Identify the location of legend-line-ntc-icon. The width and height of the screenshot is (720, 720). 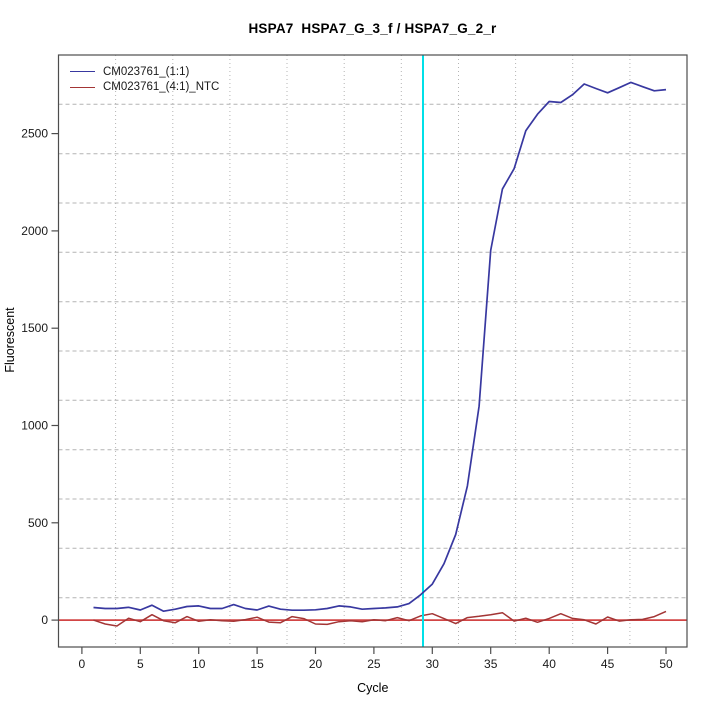
(82, 87).